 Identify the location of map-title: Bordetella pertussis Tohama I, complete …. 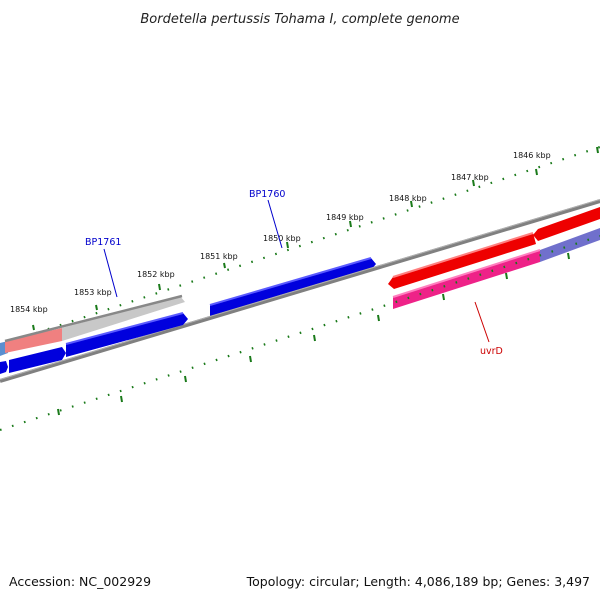
(299, 19).